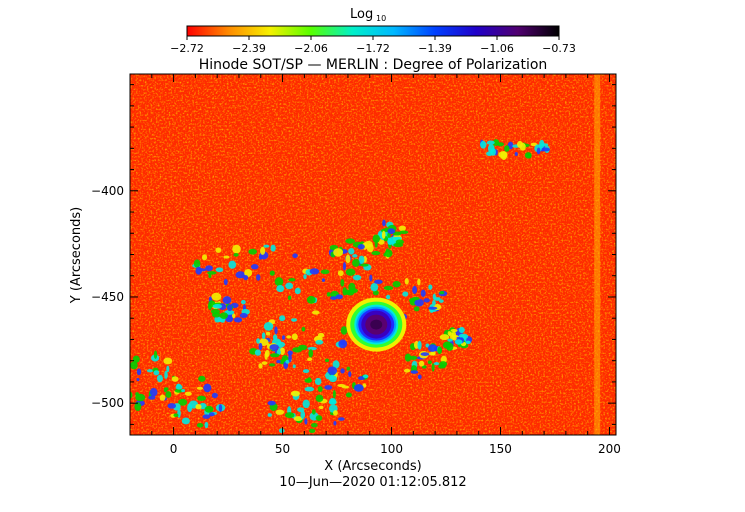 The width and height of the screenshot is (745, 512). Describe the element at coordinates (107, 403) in the screenshot. I see `y-tick-label: −500` at that location.